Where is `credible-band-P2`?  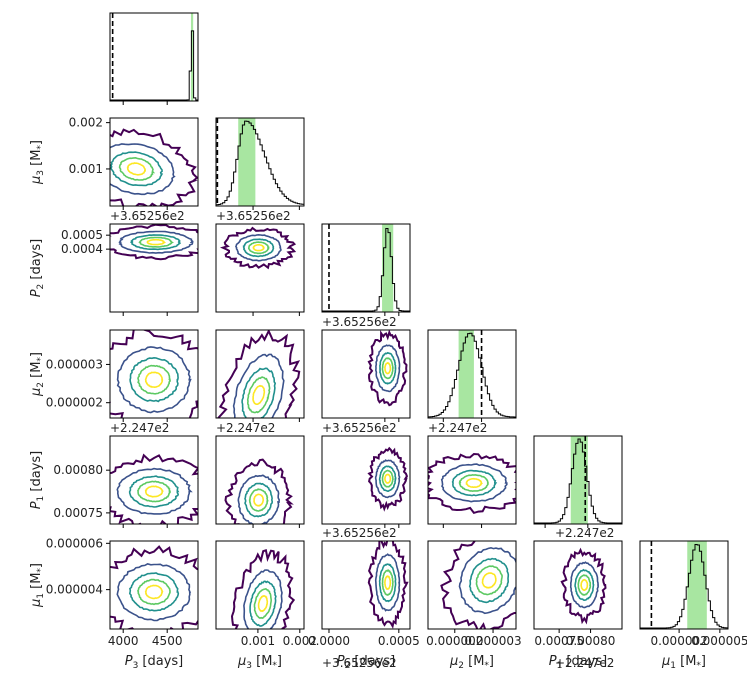
credible-band-P2 is located at coordinates (388, 268).